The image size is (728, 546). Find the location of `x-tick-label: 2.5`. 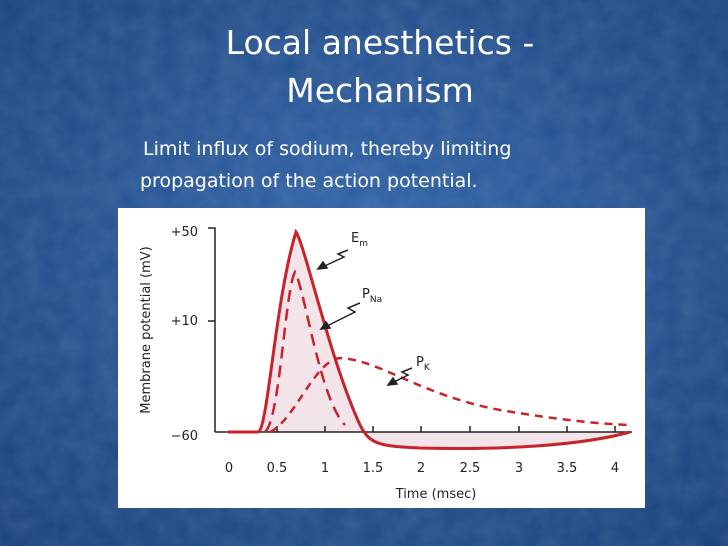

x-tick-label: 2.5 is located at coordinates (470, 468).